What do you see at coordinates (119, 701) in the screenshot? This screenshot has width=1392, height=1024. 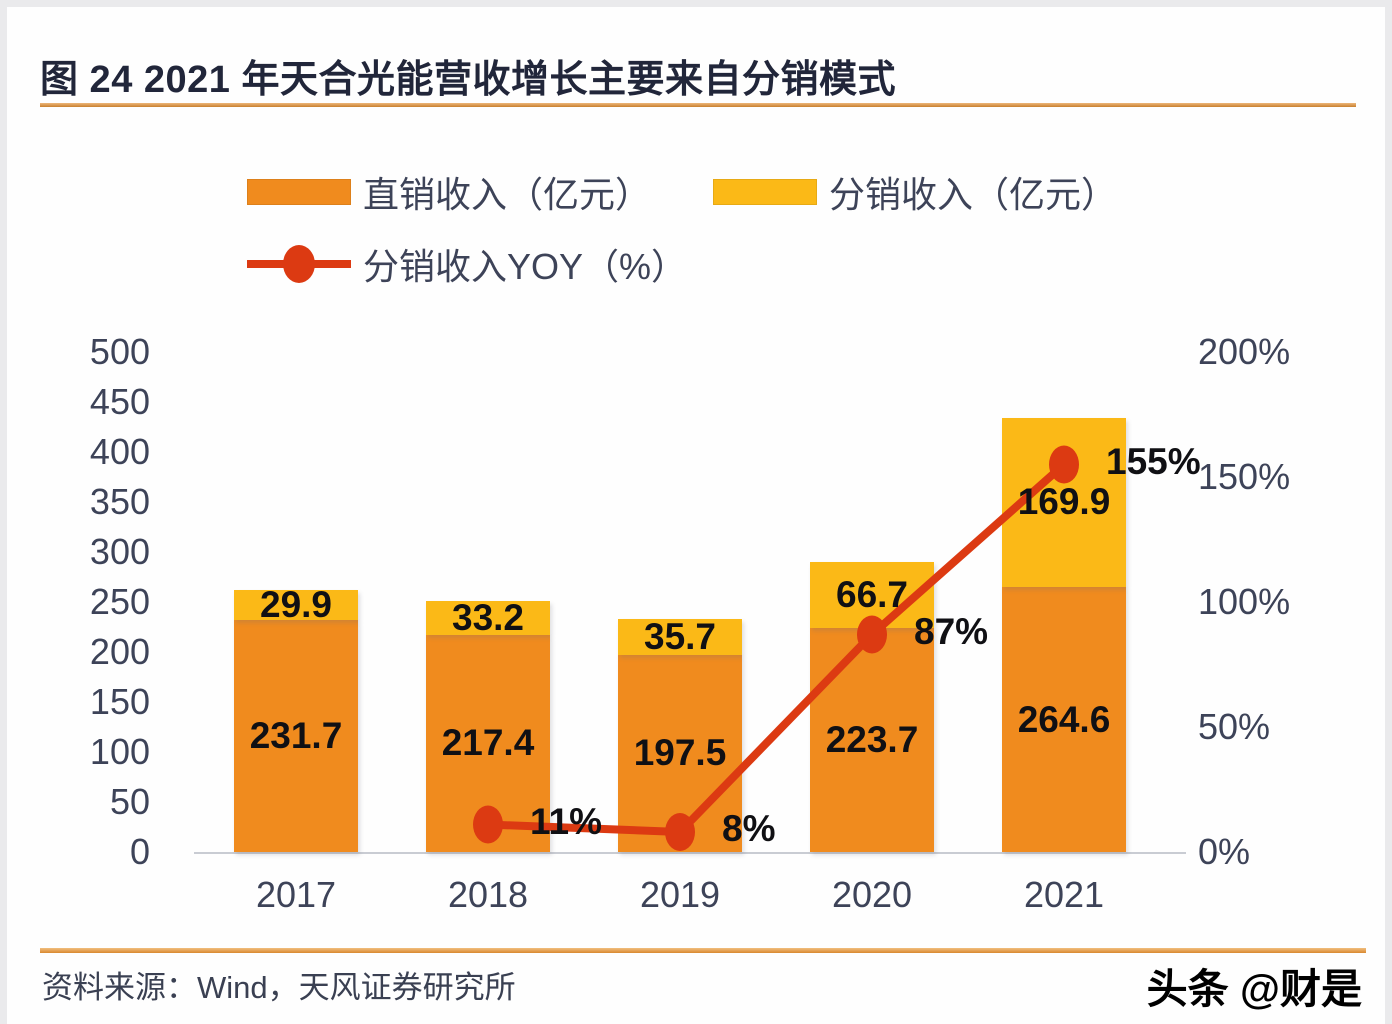 I see `left-axis-tick: 150` at bounding box center [119, 701].